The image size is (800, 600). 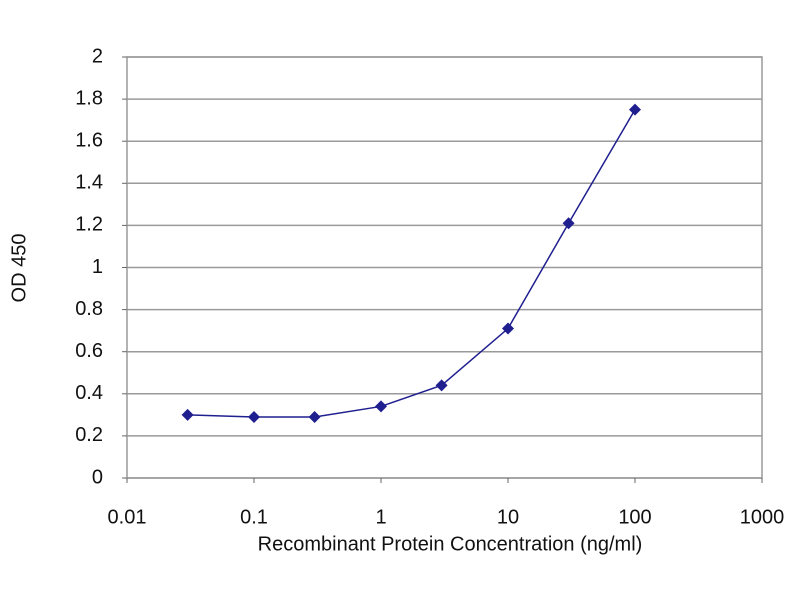 What do you see at coordinates (762, 517) in the screenshot?
I see `x-tick-label: 1000` at bounding box center [762, 517].